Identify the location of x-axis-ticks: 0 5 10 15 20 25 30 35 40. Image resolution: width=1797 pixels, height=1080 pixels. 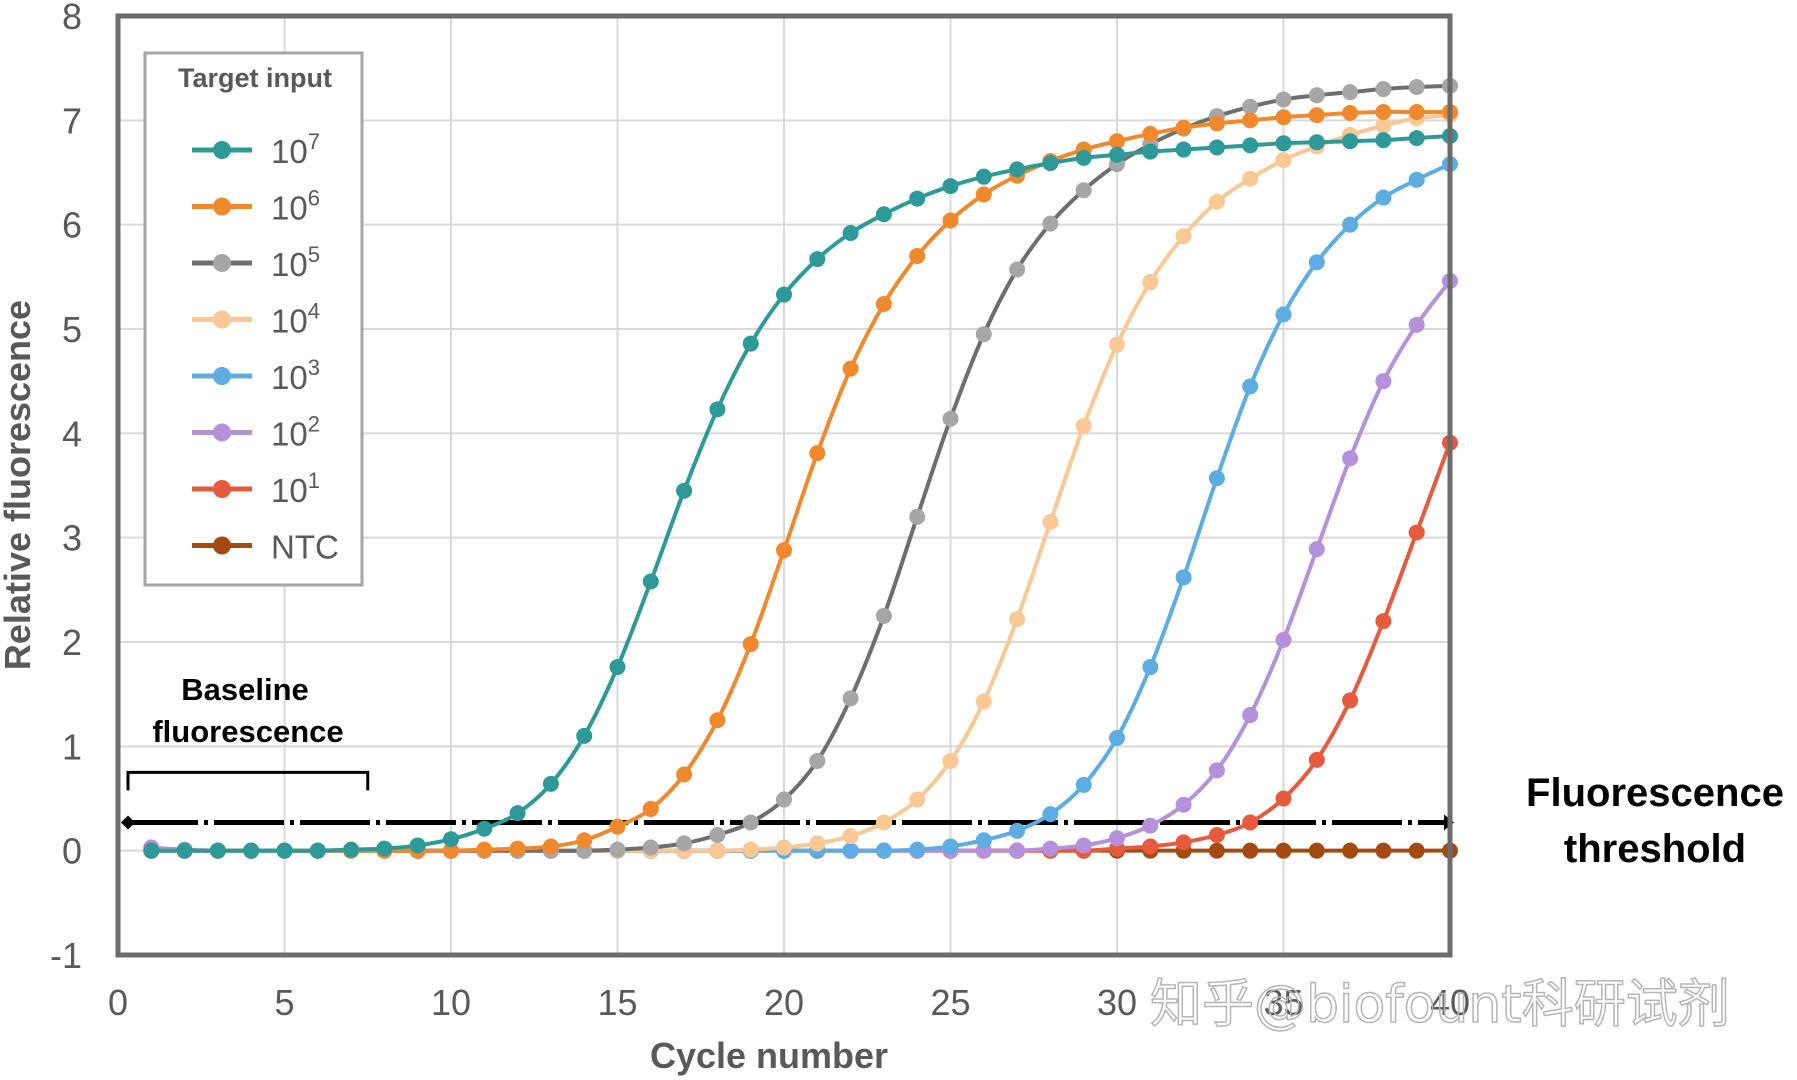
(789, 1002).